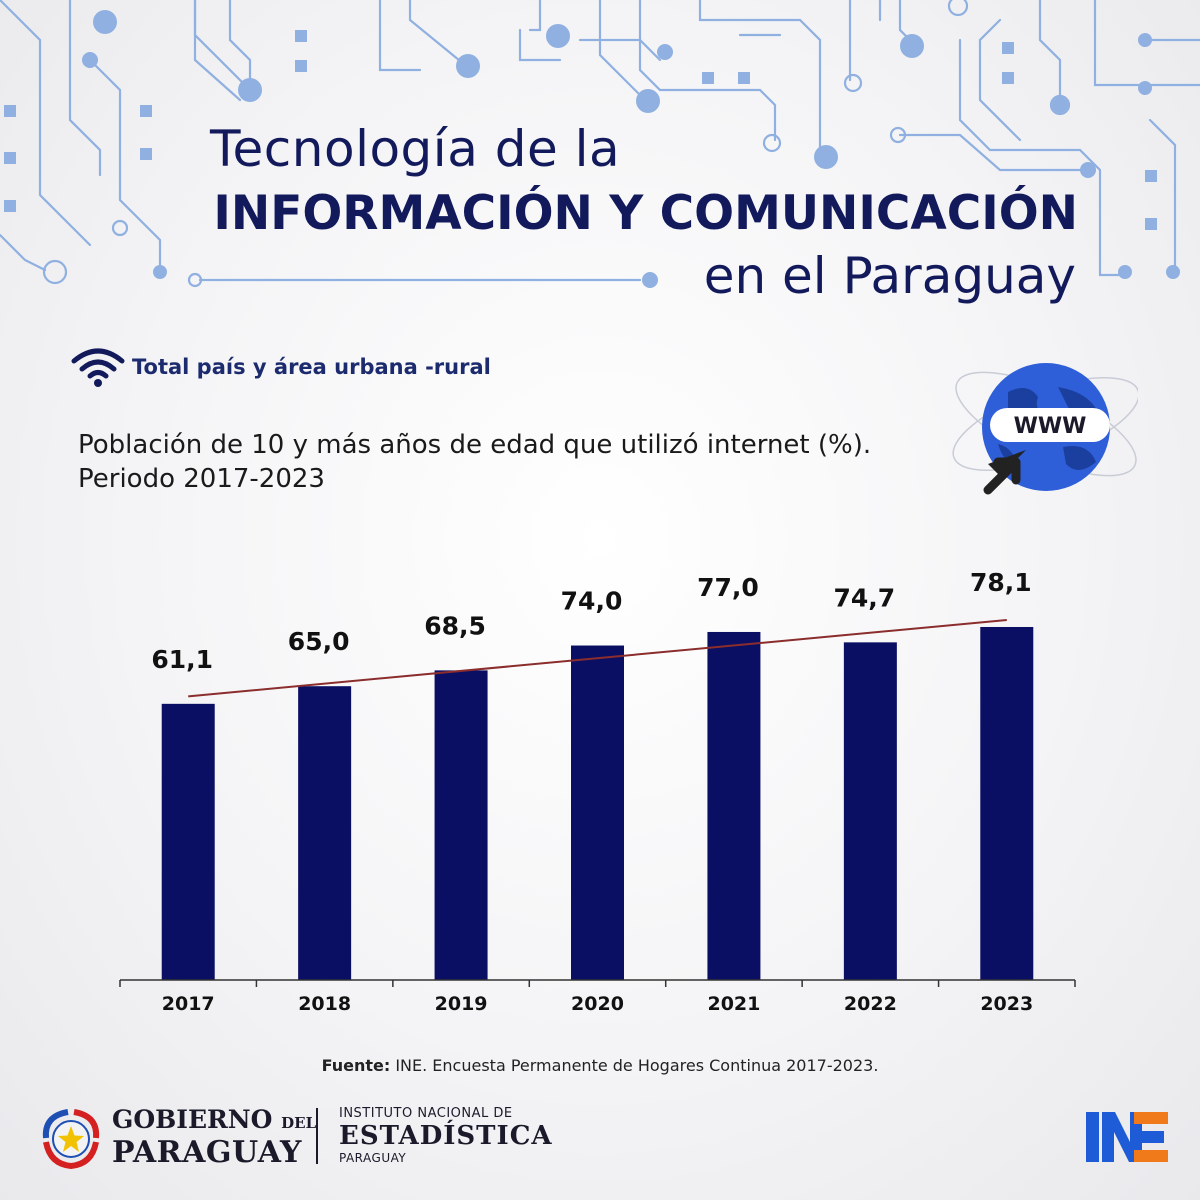 The width and height of the screenshot is (1200, 1200). I want to click on x-tick-label-2019: 2019, so click(461, 1004).